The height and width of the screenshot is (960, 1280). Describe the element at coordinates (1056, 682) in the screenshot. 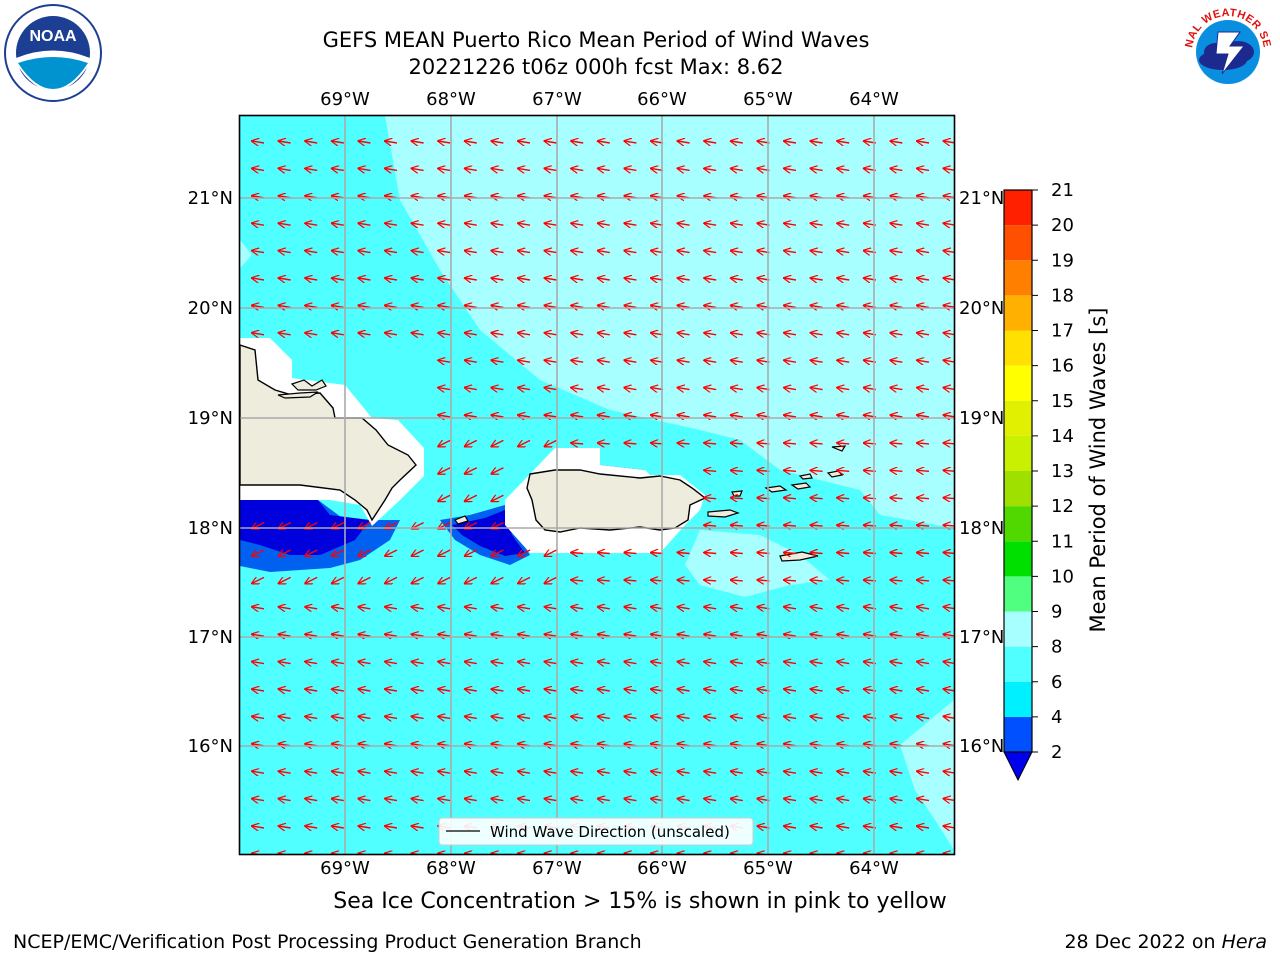

I see `colorbar-tick-label: 6` at that location.